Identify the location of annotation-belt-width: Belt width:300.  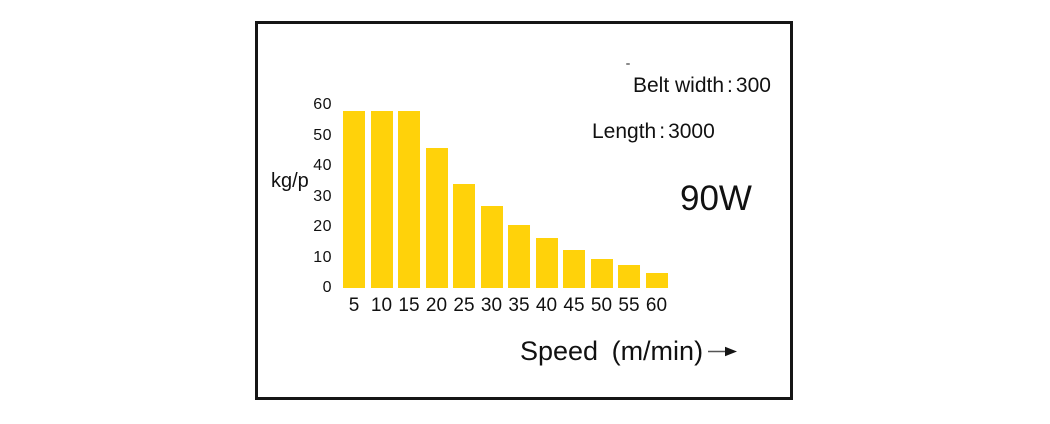
(702, 85).